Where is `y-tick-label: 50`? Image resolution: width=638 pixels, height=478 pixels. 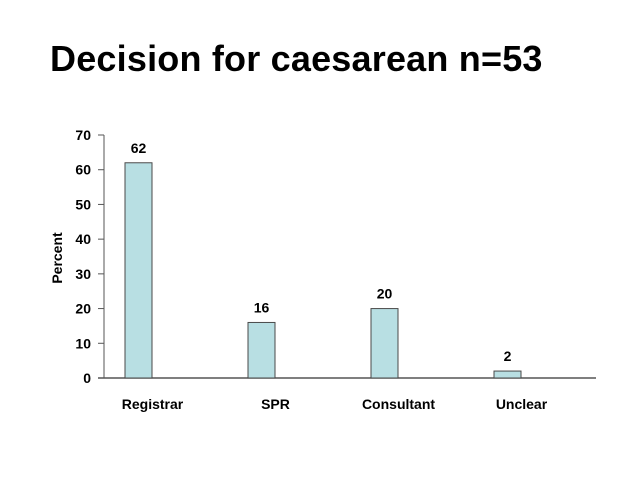 y-tick-label: 50 is located at coordinates (83, 204).